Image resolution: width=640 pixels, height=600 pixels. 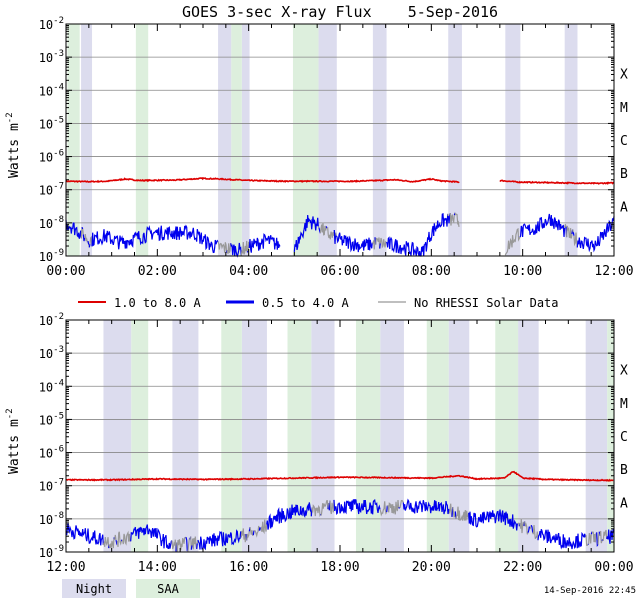 I want to click on flare-class-label: M, so click(x=624, y=404).